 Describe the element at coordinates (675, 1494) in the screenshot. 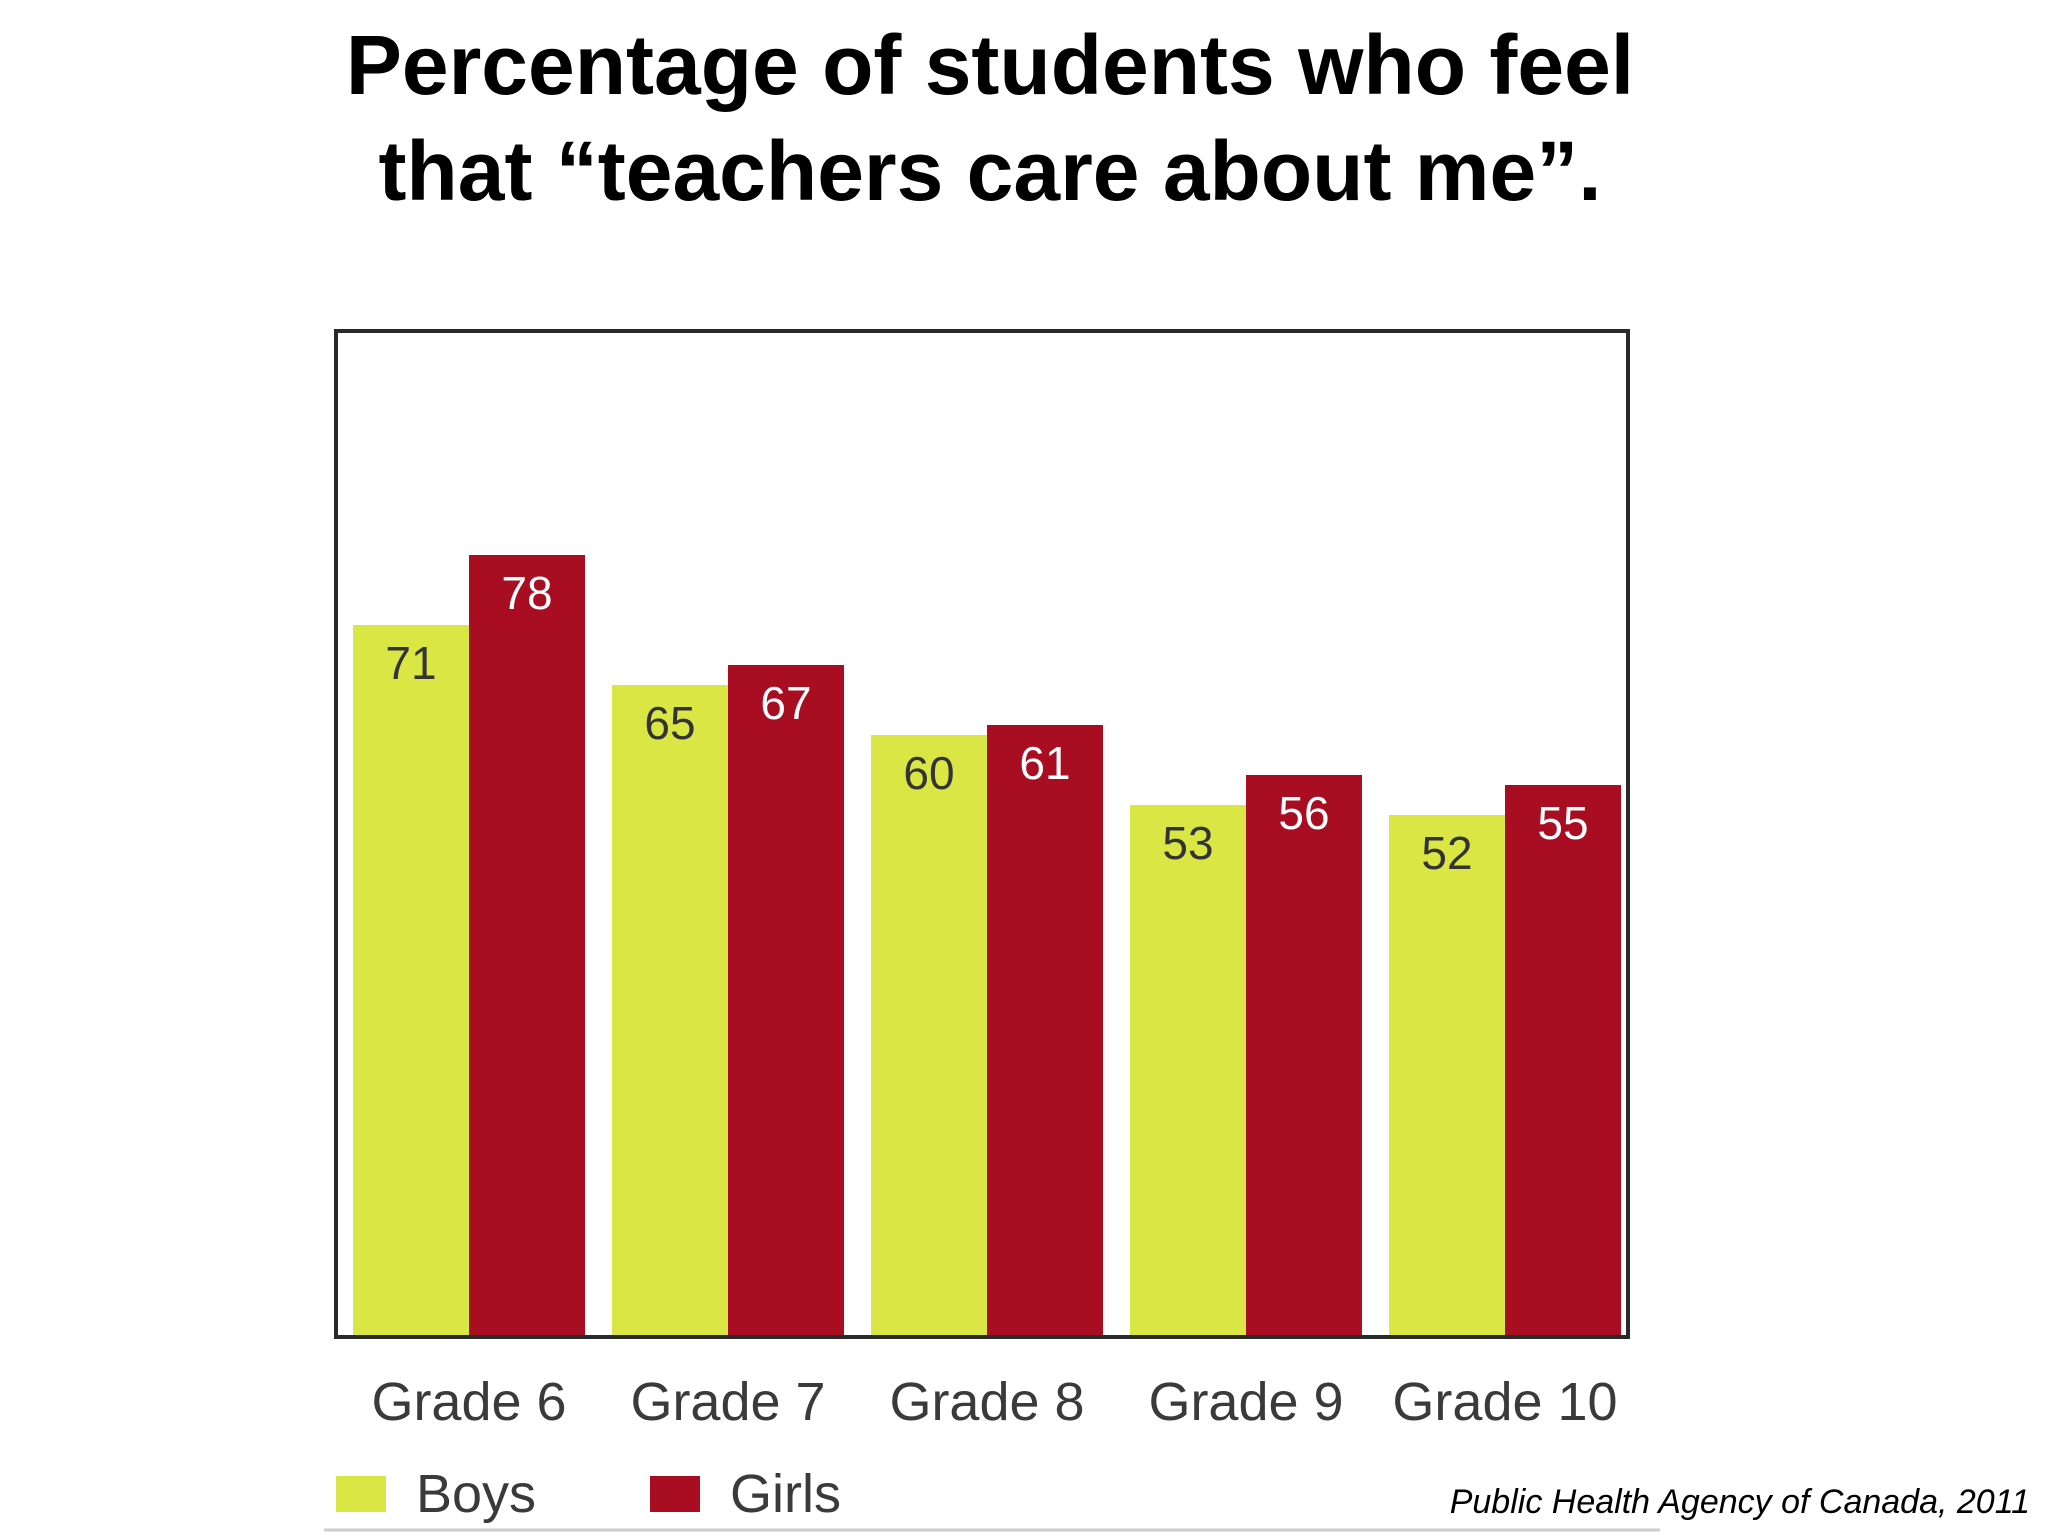

I see `legend-swatch-girls` at that location.